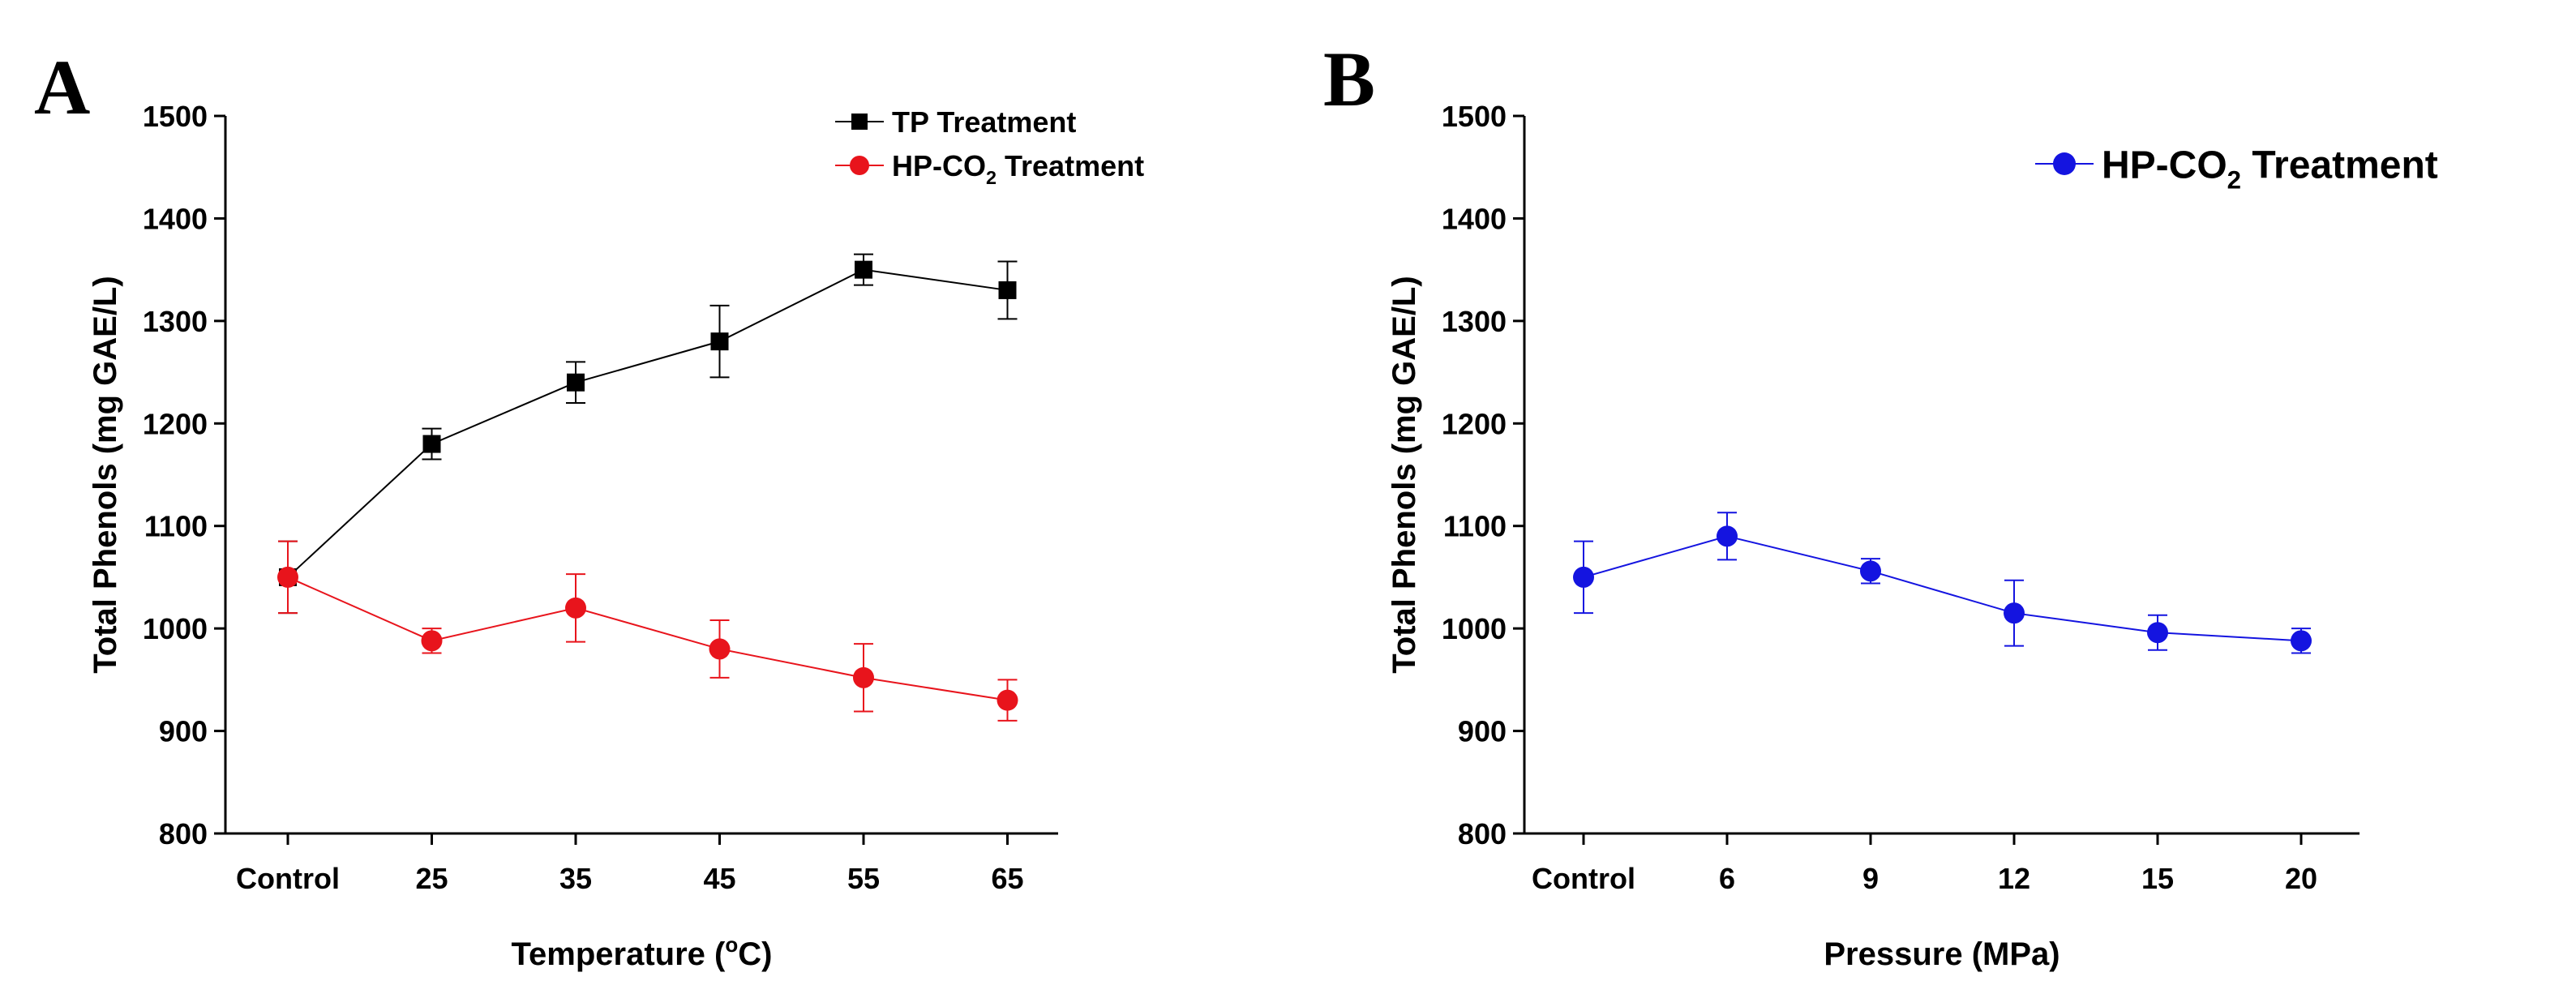 This screenshot has height=994, width=2576. Describe the element at coordinates (719, 878) in the screenshot. I see `x-tick-label: 45` at that location.